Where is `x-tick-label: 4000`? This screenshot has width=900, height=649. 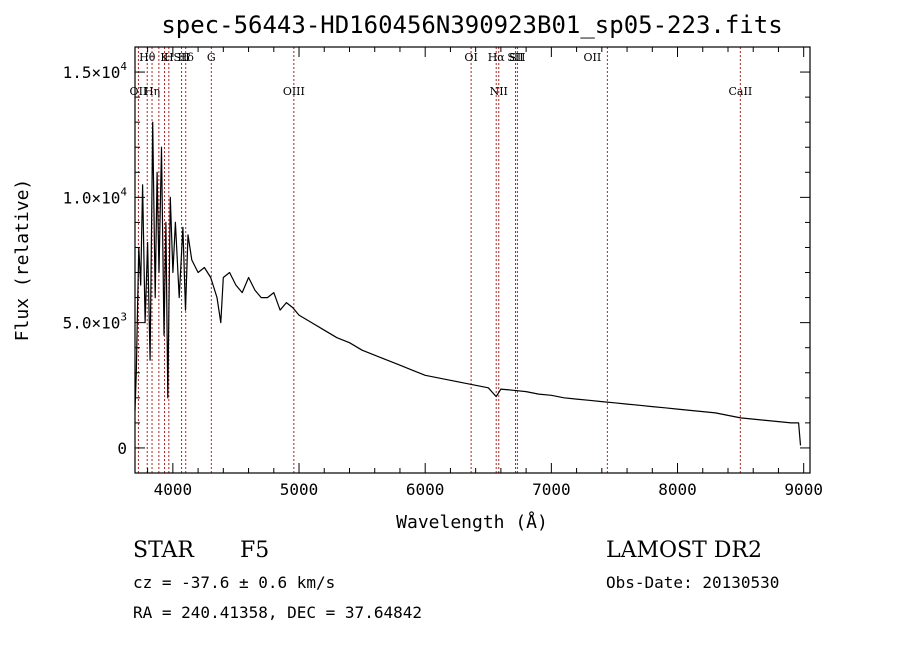 x-tick-label: 4000 is located at coordinates (173, 489).